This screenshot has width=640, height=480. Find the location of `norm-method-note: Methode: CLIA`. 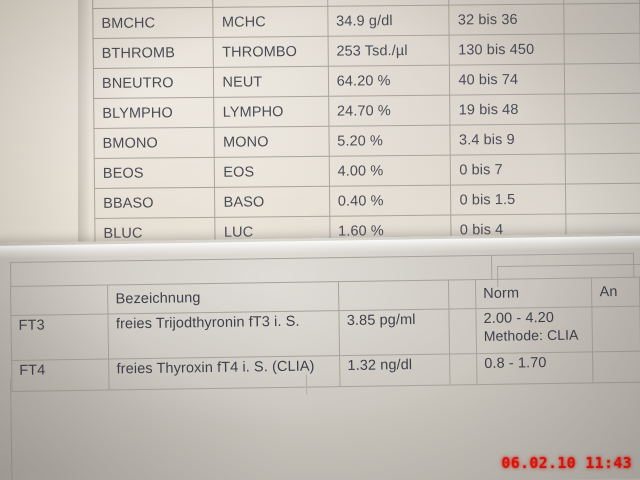

norm-method-note: Methode: CLIA is located at coordinates (531, 335).